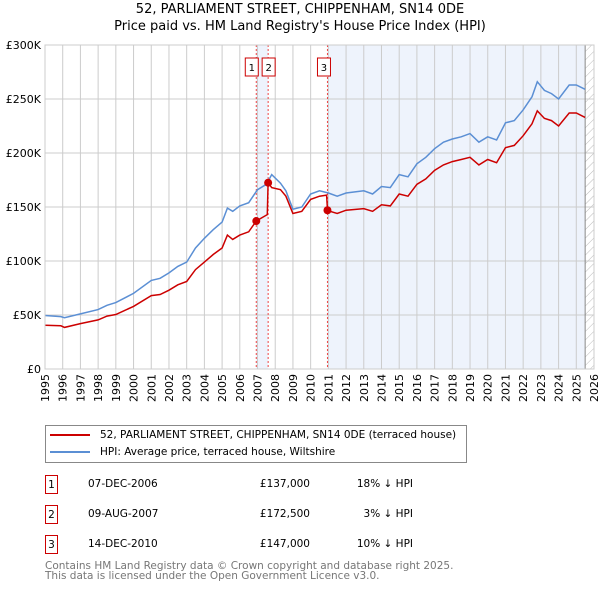 The image size is (600, 590). I want to click on x-tick-label: 2011, so click(328, 388).